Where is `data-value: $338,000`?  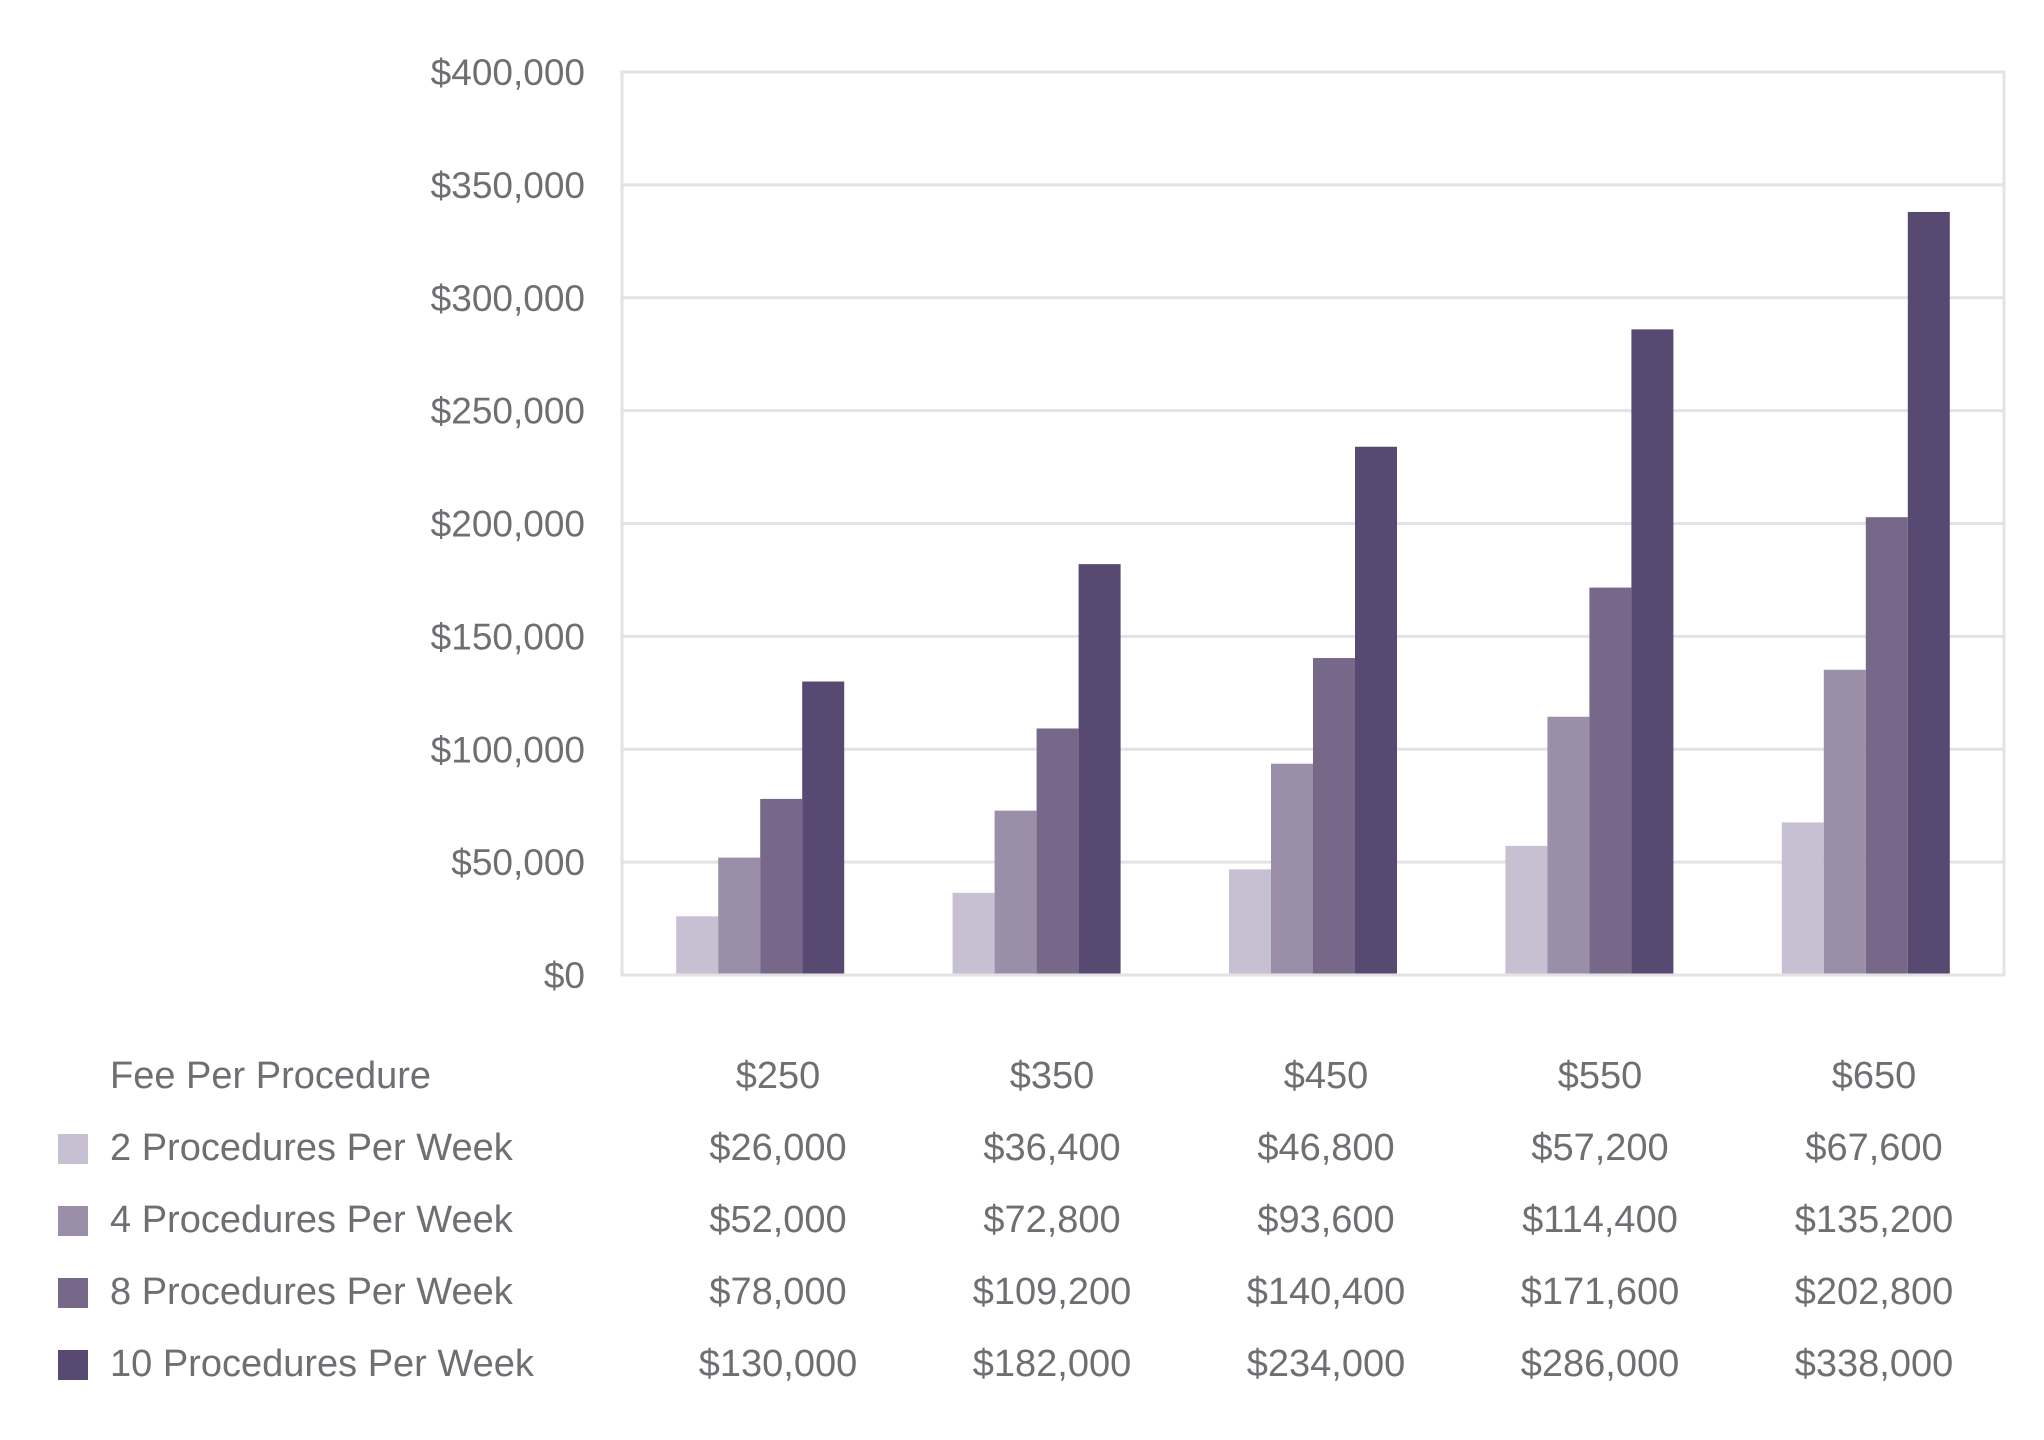
data-value: $338,000 is located at coordinates (1874, 1364).